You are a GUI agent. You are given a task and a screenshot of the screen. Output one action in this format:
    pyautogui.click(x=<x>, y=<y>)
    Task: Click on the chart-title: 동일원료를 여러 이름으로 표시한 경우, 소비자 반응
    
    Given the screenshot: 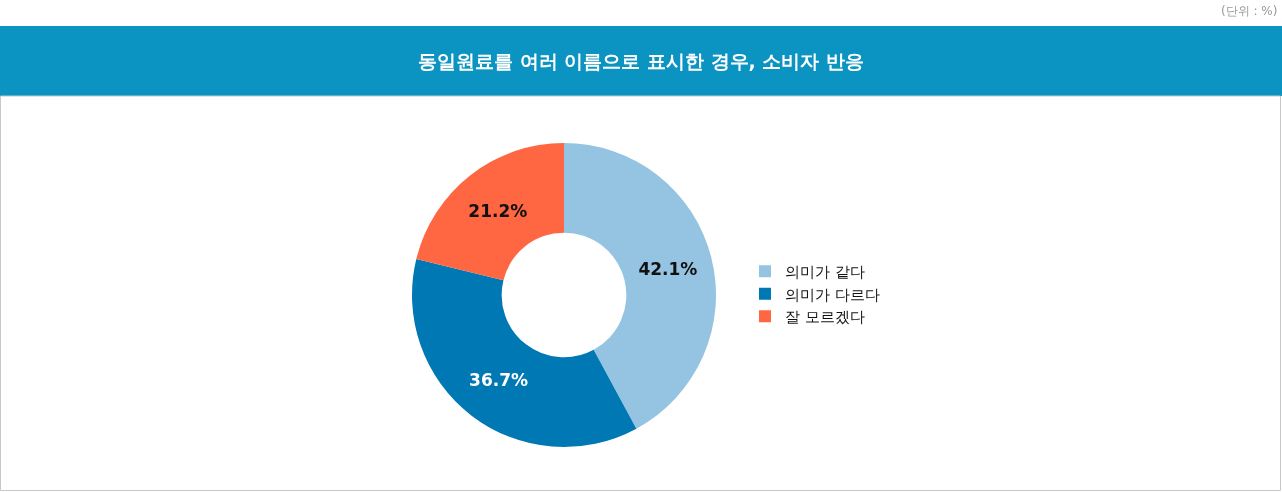 What is the action you would take?
    pyautogui.click(x=641, y=60)
    